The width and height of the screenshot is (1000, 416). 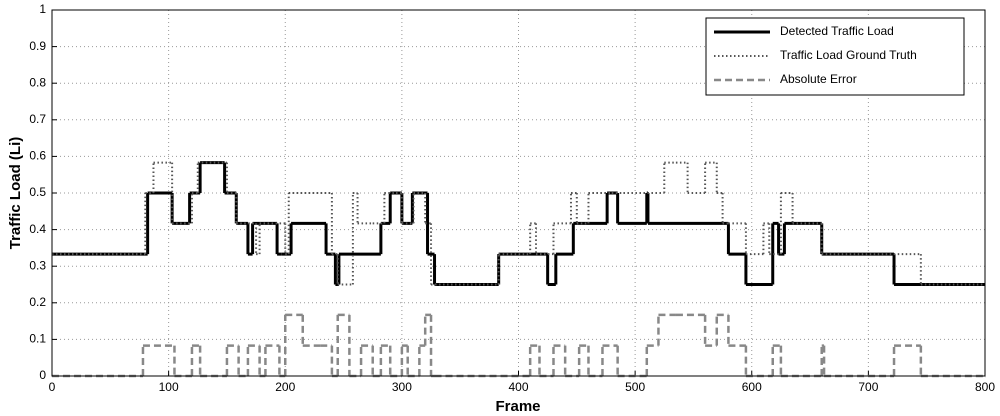 I want to click on legend-label: Traffic Load Ground Truth, so click(x=848, y=55).